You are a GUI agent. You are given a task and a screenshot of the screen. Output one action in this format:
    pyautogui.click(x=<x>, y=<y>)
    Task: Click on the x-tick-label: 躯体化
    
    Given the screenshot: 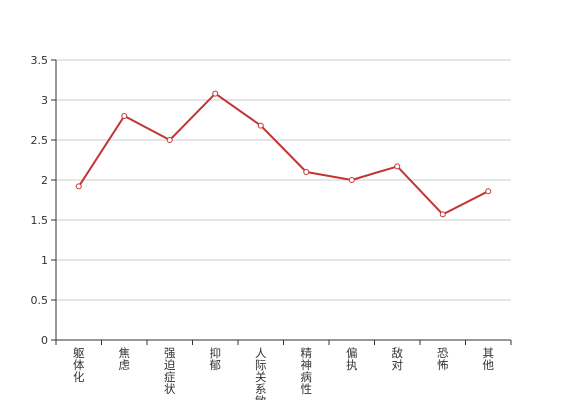 What is the action you would take?
    pyautogui.click(x=79, y=365)
    